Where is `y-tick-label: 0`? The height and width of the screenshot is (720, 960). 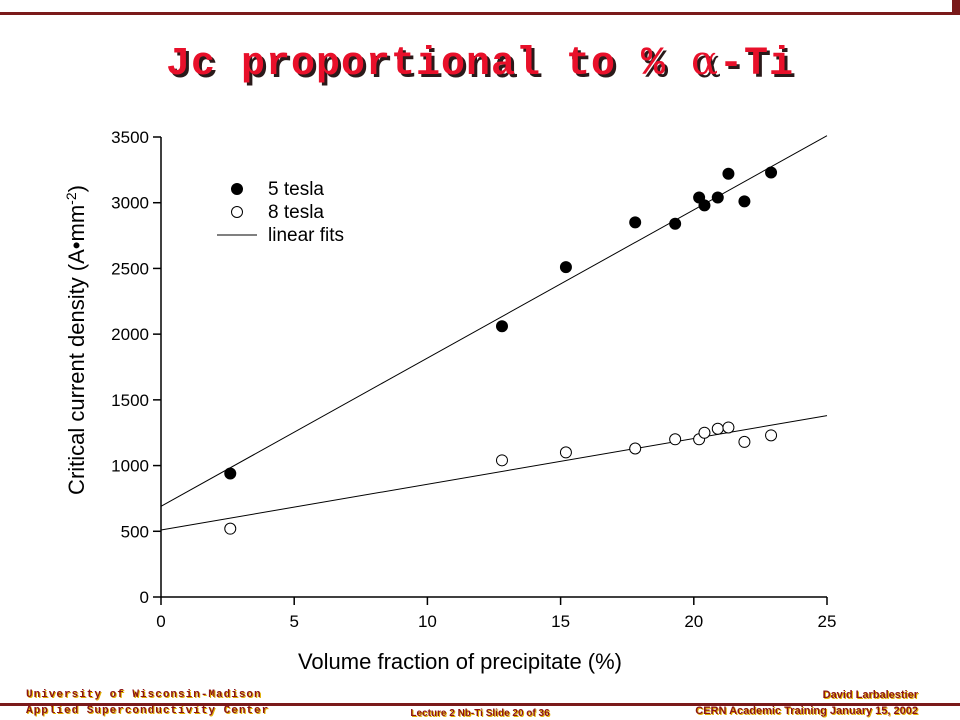
y-tick-label: 0 is located at coordinates (144, 597).